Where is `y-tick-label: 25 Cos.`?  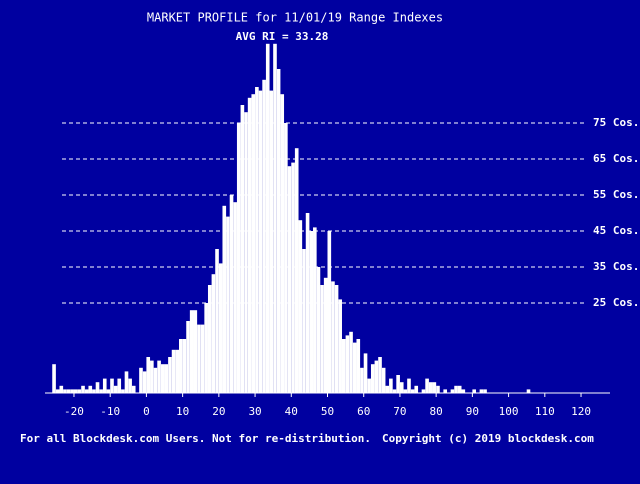 y-tick-label: 25 Cos. is located at coordinates (616, 302).